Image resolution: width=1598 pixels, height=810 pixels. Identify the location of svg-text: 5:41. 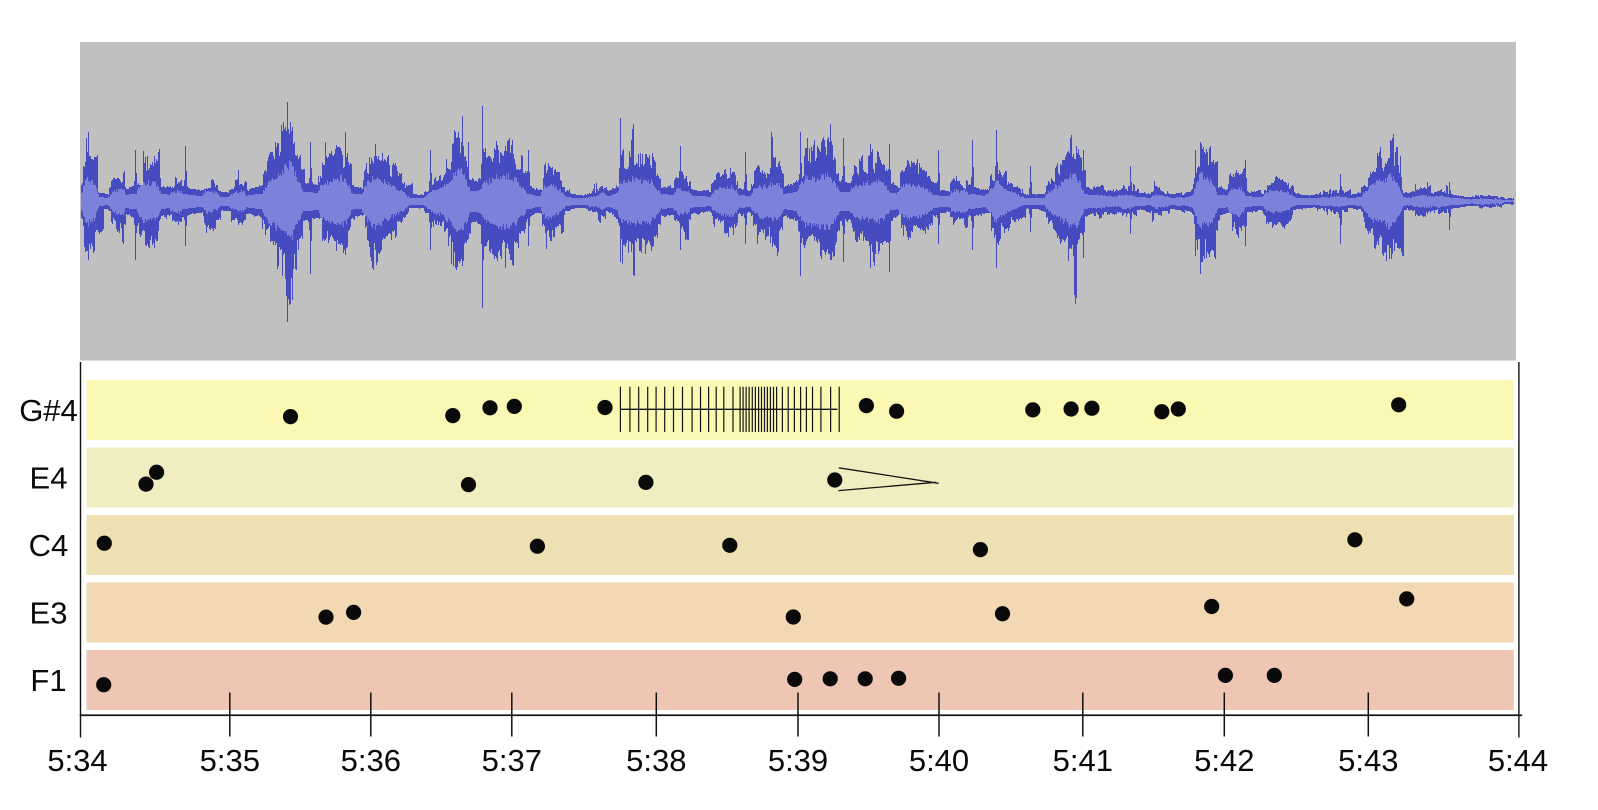
(1083, 760).